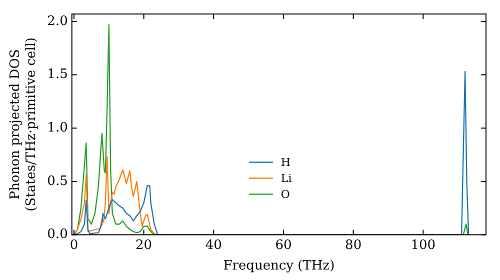 The image size is (500, 280). What do you see at coordinates (279, 266) in the screenshot?
I see `x-axis-title: Frequency (THz)` at bounding box center [279, 266].